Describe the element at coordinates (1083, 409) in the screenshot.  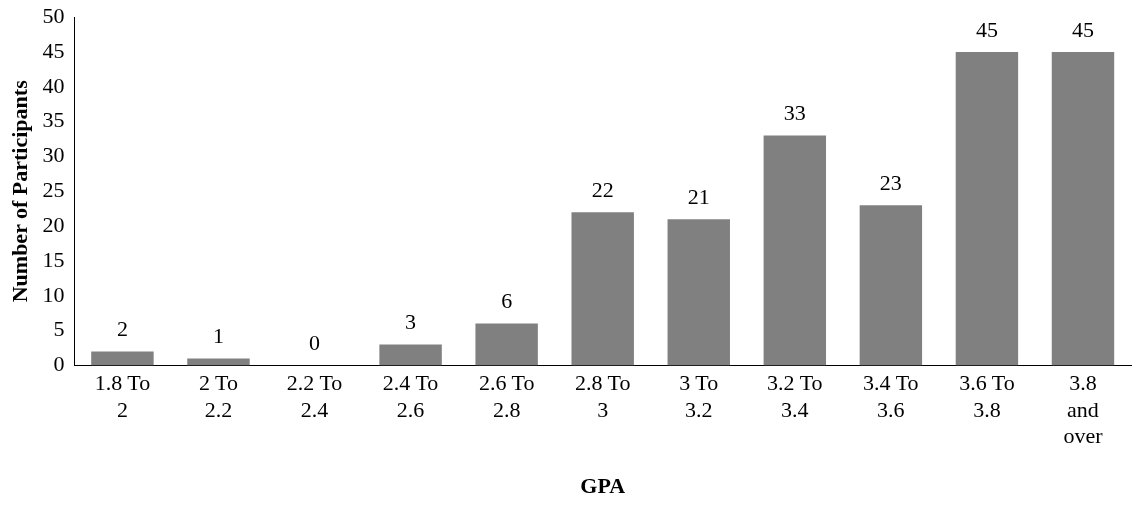
I see `x-tick-label: 3.8 and over` at that location.